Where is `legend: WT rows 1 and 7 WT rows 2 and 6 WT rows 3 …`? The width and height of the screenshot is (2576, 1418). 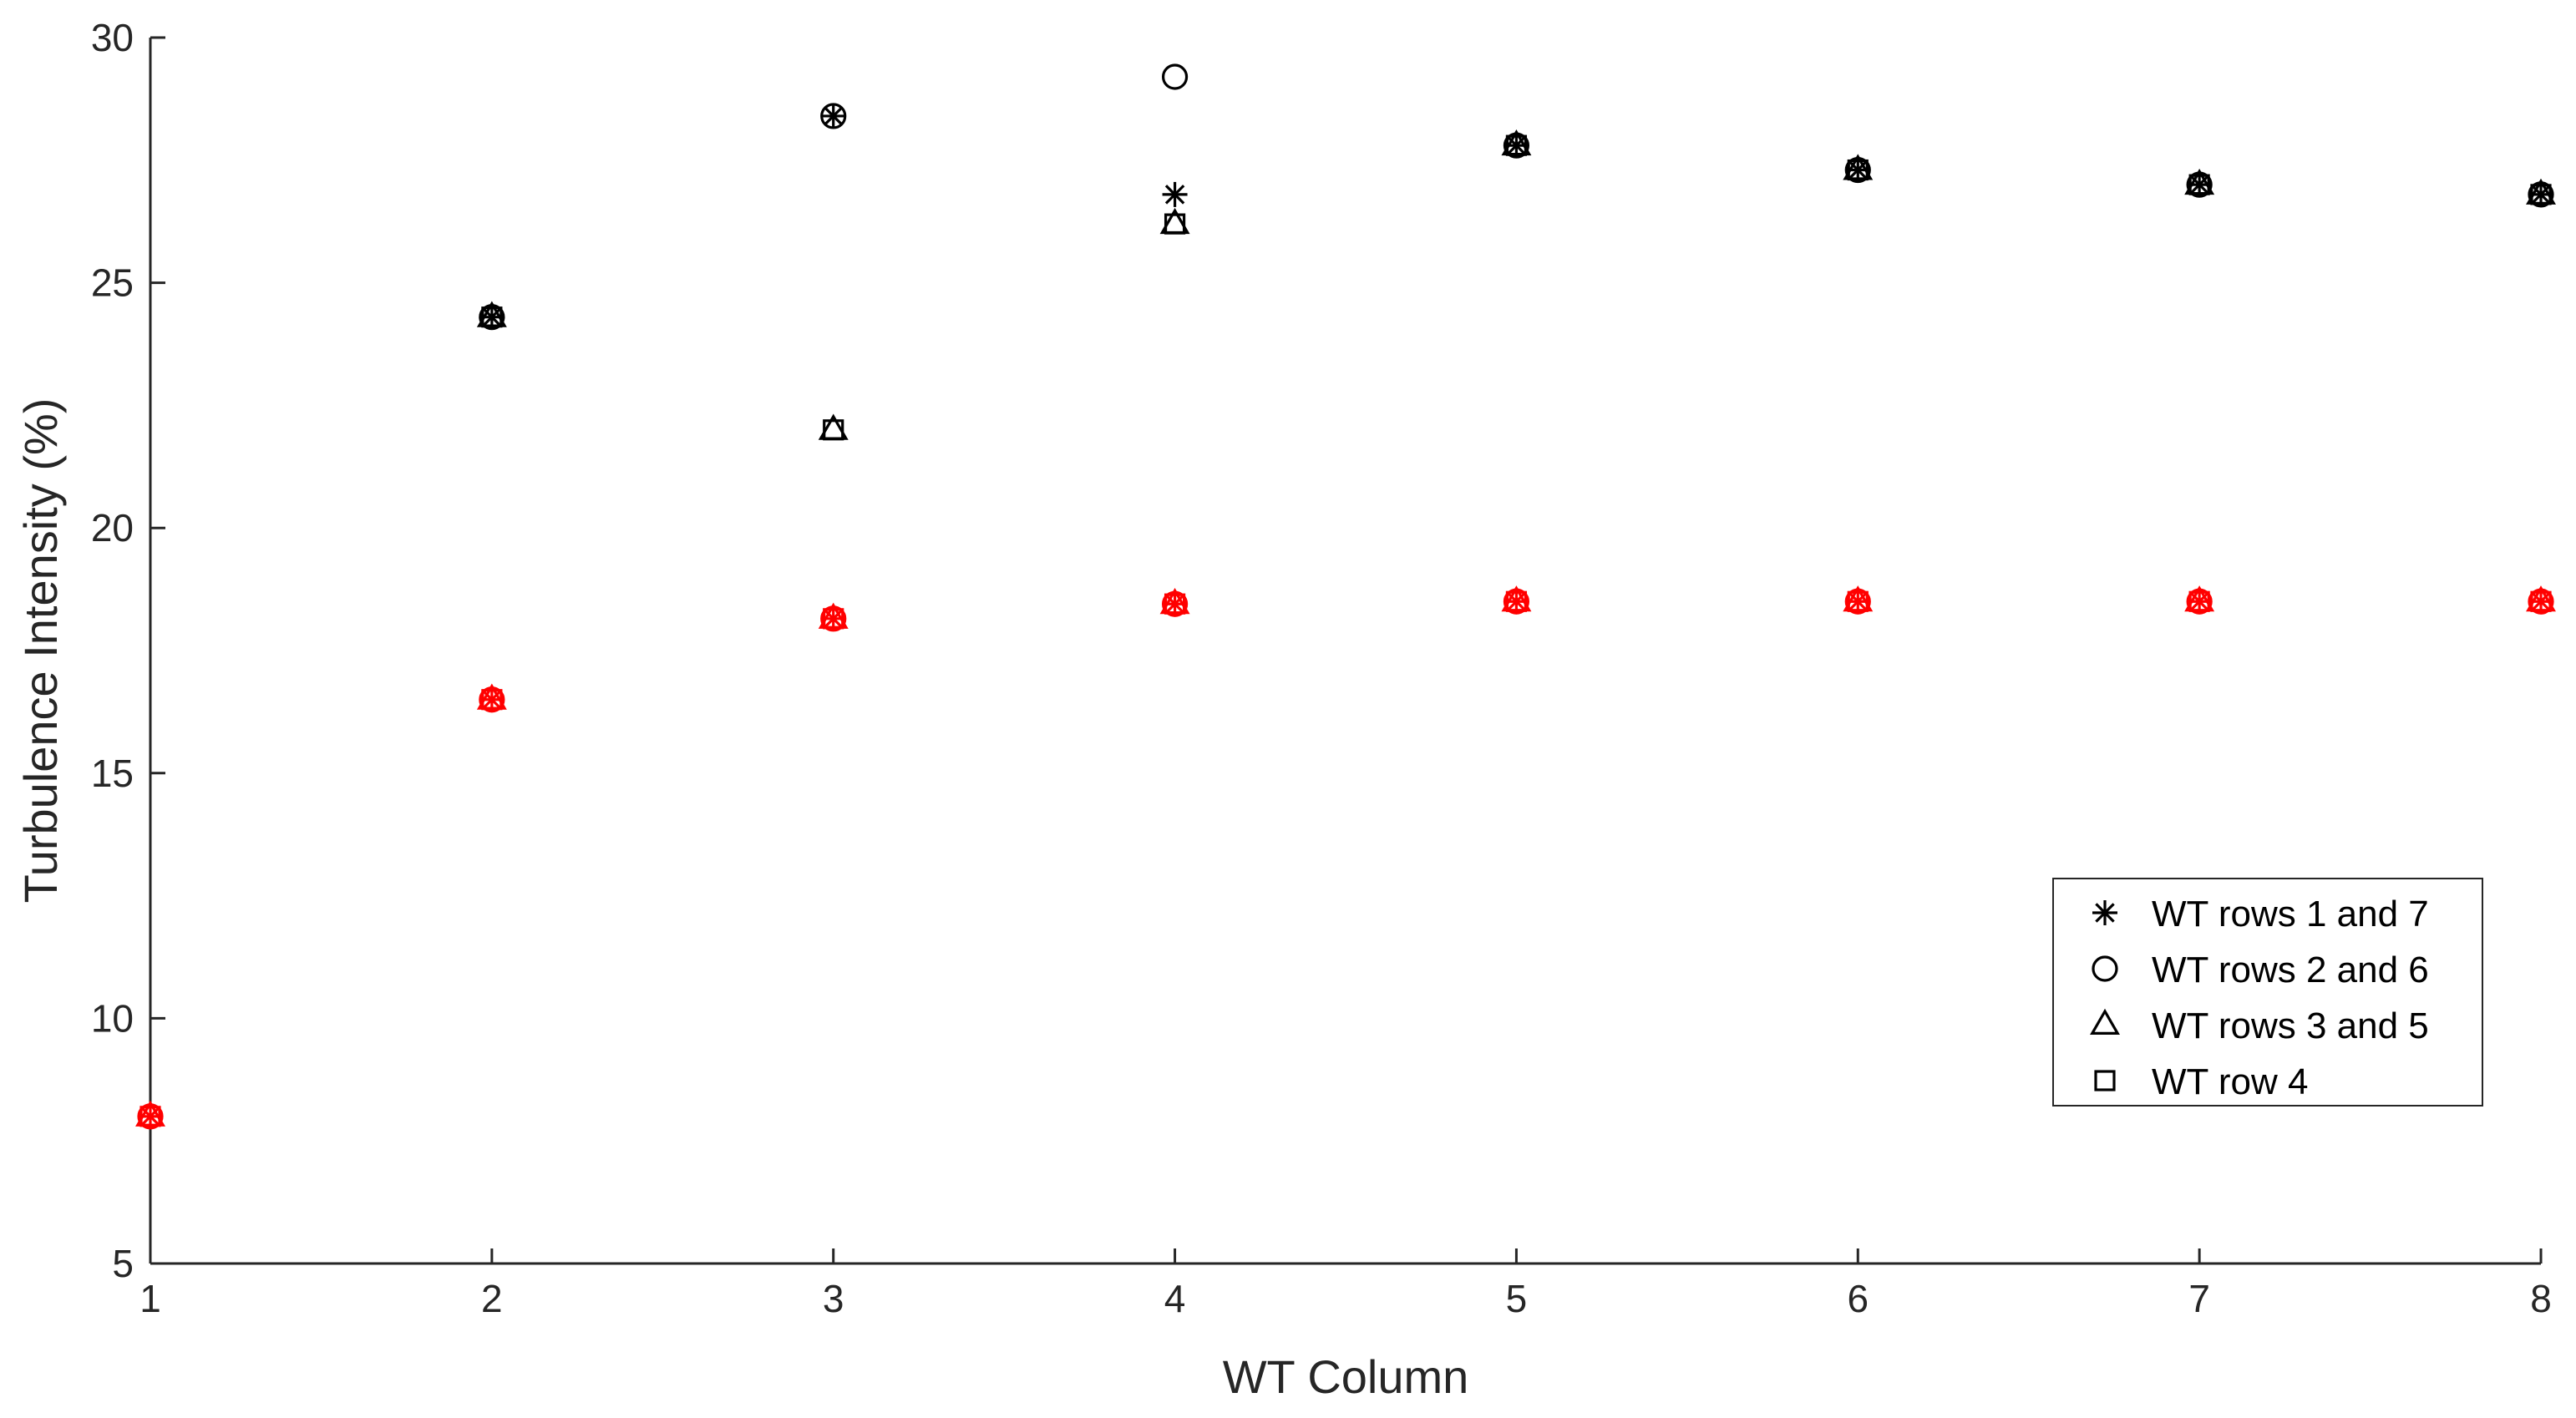 legend: WT rows 1 and 7 WT rows 2 and 6 WT rows 3 … is located at coordinates (2267, 992).